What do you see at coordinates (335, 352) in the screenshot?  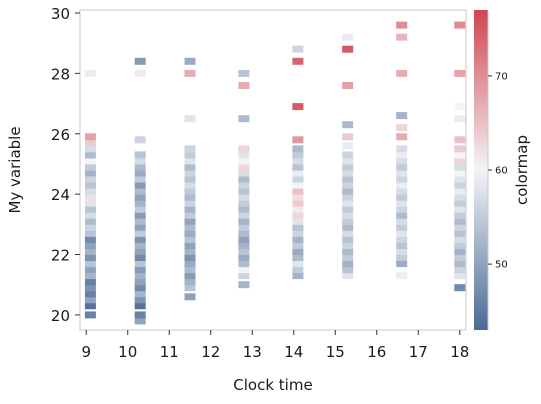 I see `x-tick-label: 15` at bounding box center [335, 352].